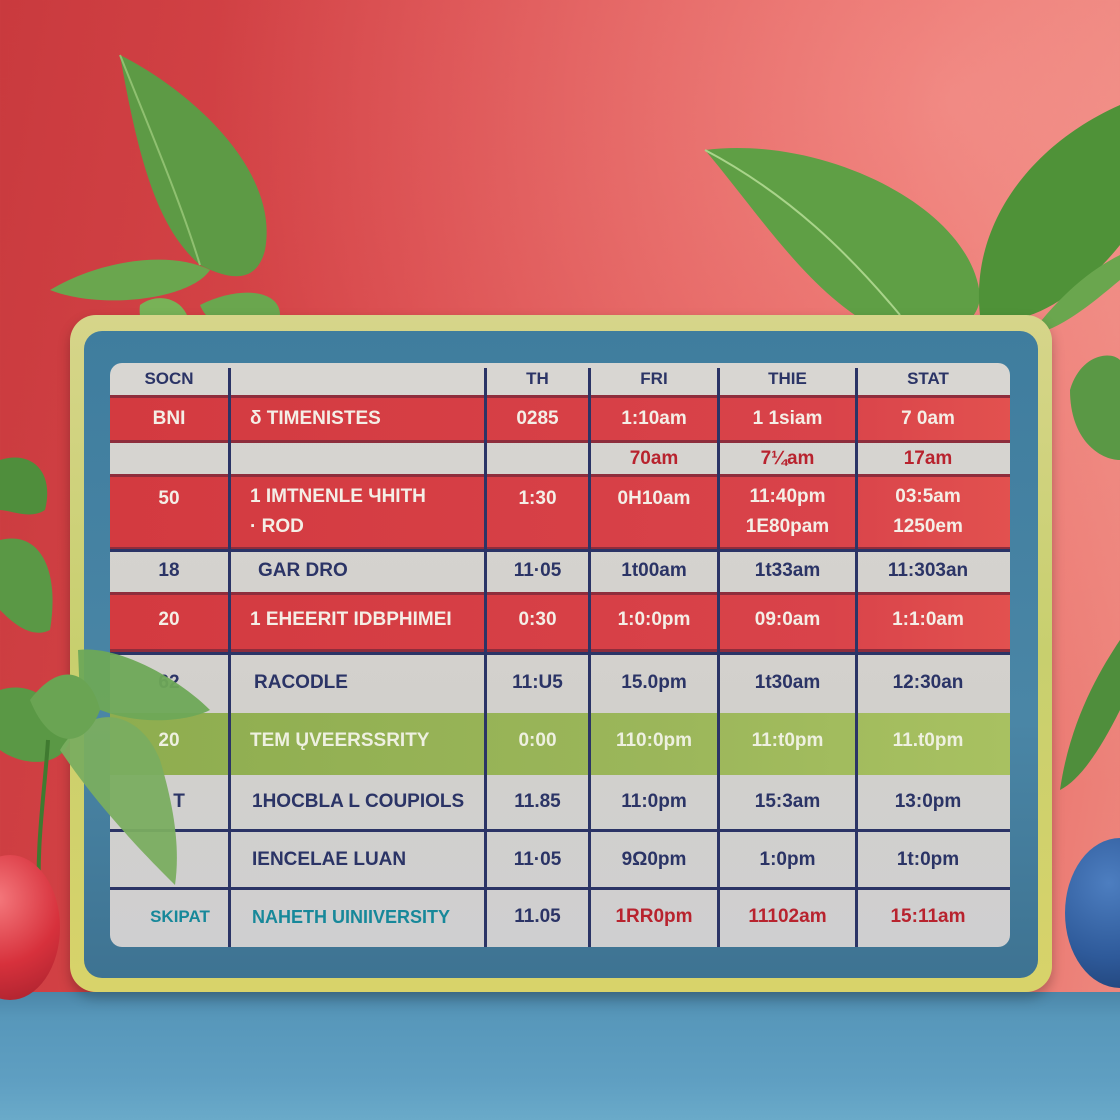  I want to click on row2-fri: 70am, so click(654, 458).